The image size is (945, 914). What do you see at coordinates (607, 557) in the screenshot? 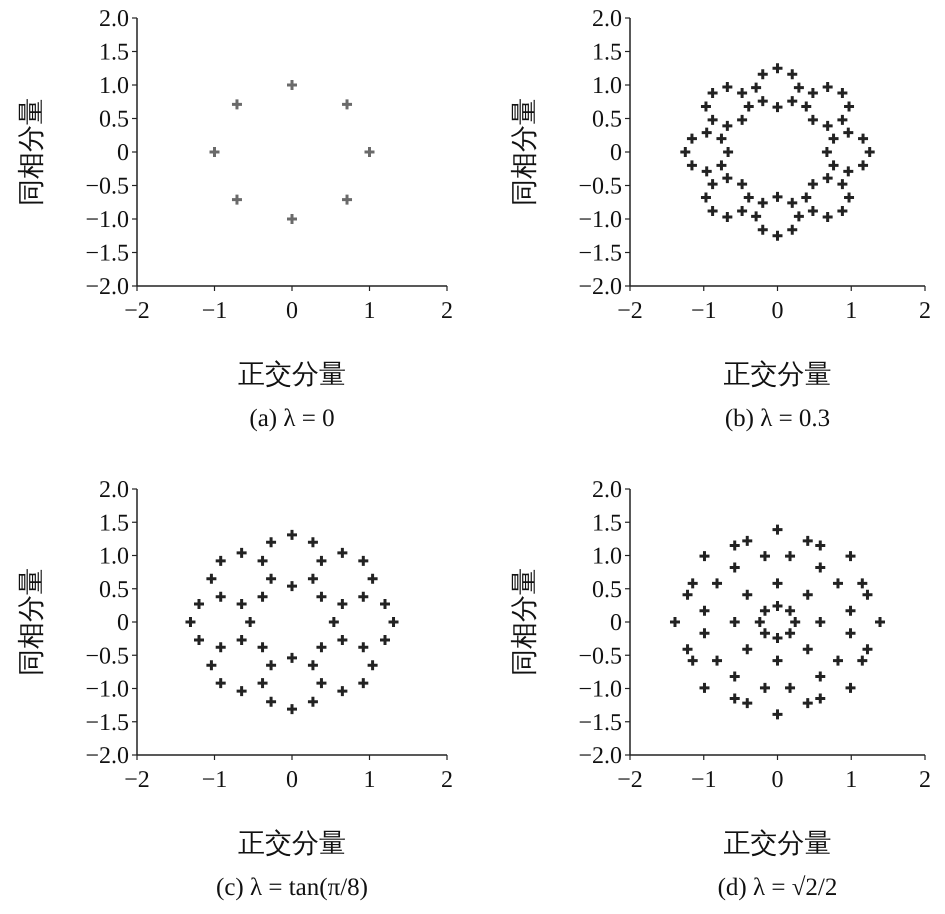
I see `y-tick-label: 1.0` at bounding box center [607, 557].